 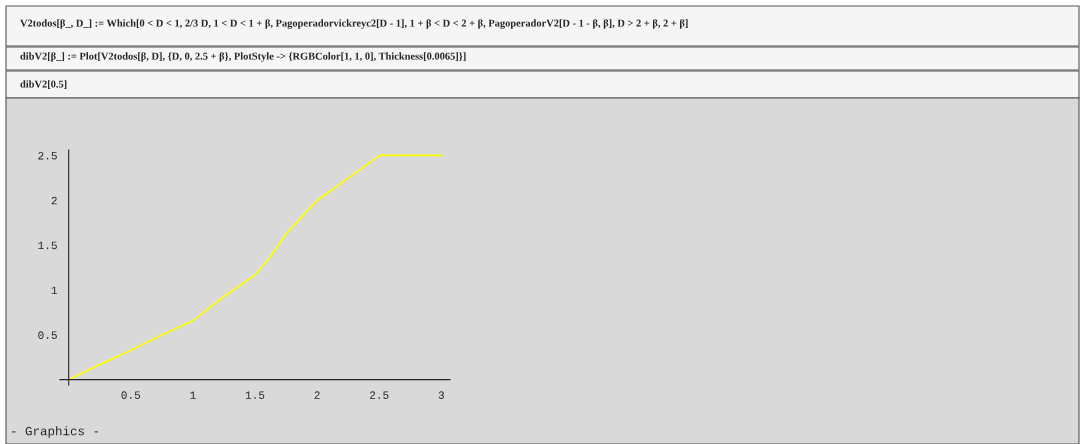 I want to click on x-tick-label: 1.5, so click(x=255, y=395).